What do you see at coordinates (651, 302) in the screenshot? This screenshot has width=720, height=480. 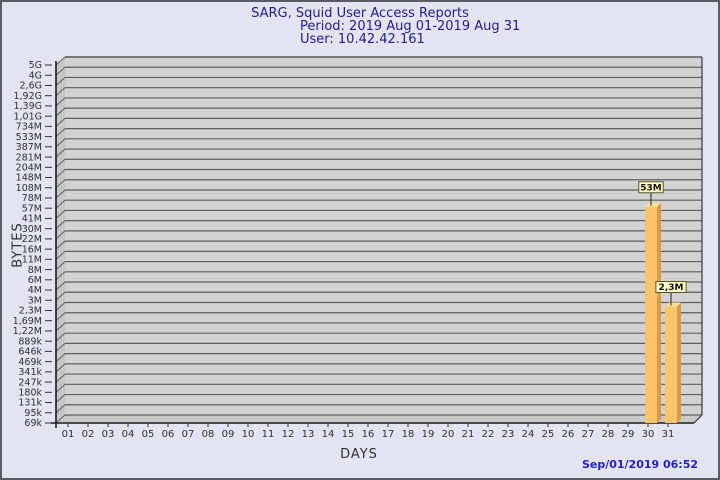 I see `bar-day-30: 53M` at bounding box center [651, 302].